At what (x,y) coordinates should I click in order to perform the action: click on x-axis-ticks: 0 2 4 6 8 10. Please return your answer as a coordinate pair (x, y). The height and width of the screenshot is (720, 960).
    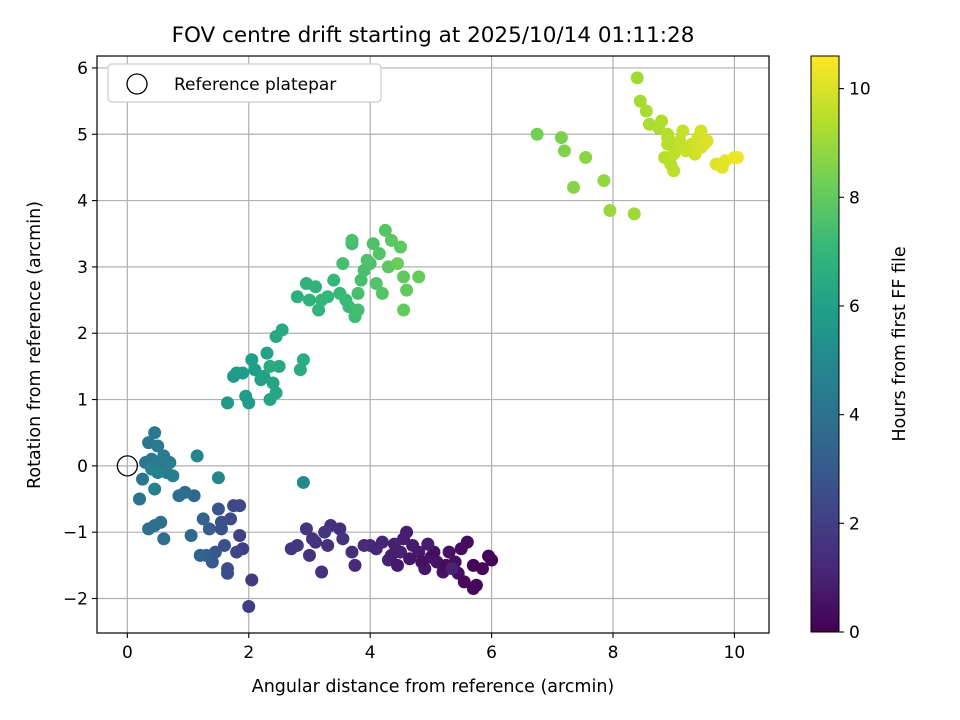
    Looking at the image, I should click on (433, 648).